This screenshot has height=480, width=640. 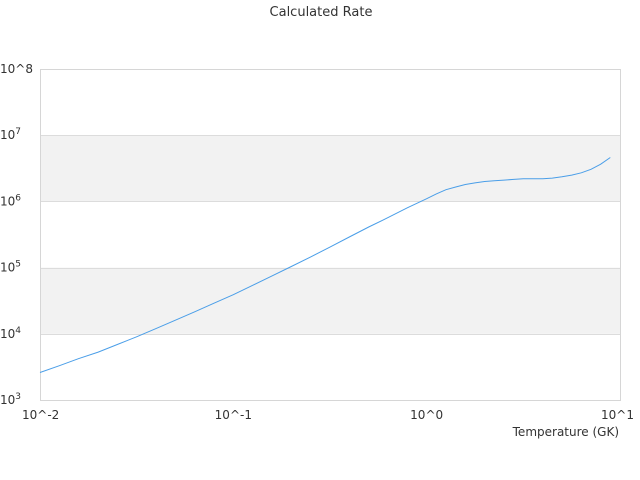 I want to click on x-tick-label: 10^0, so click(x=426, y=415).